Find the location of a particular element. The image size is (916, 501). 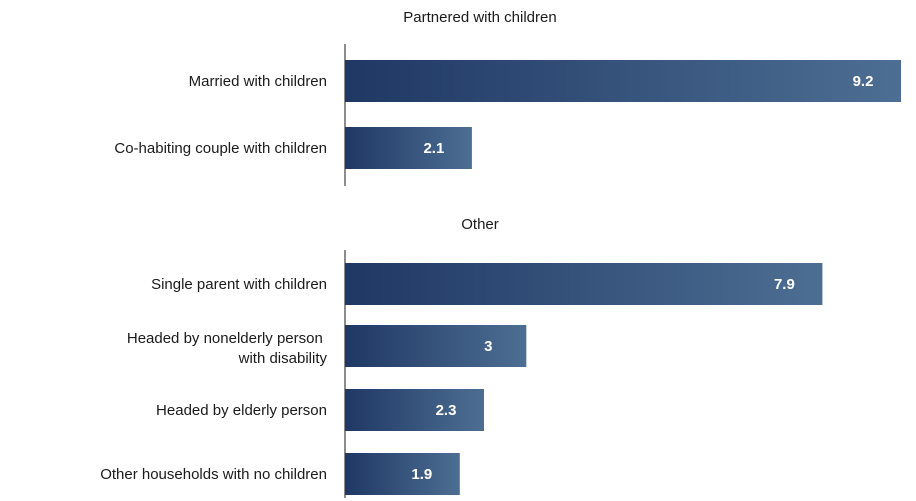

bar-row: Other households with no children 1.9 is located at coordinates (280, 474).